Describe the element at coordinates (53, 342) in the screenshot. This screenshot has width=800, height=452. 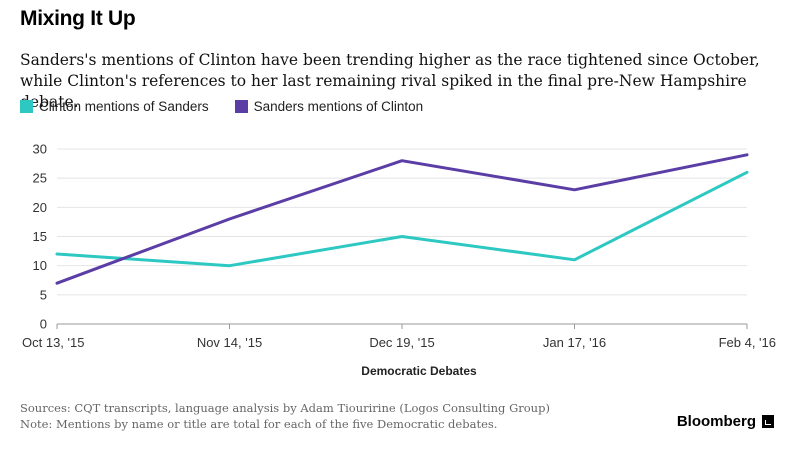
I see `x-tick-label: Oct 13, '15` at that location.